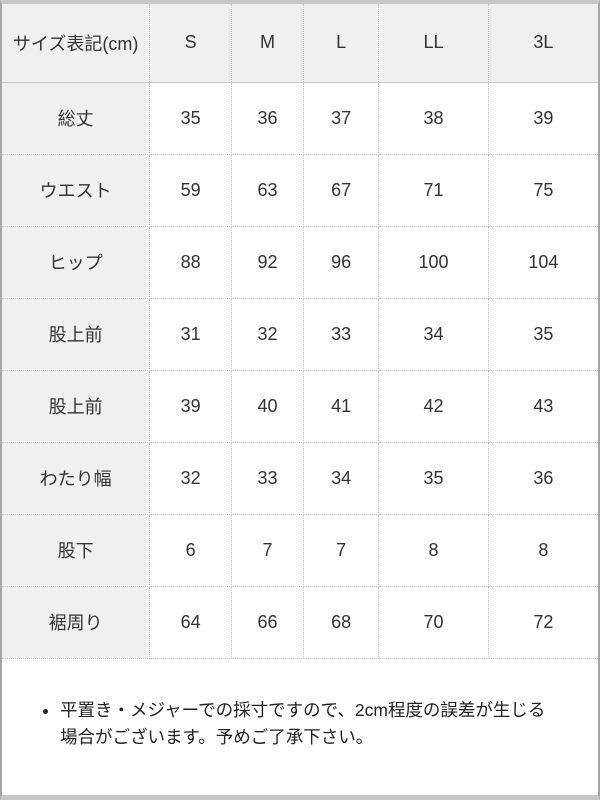  I want to click on size-value-cell: 92, so click(267, 262).